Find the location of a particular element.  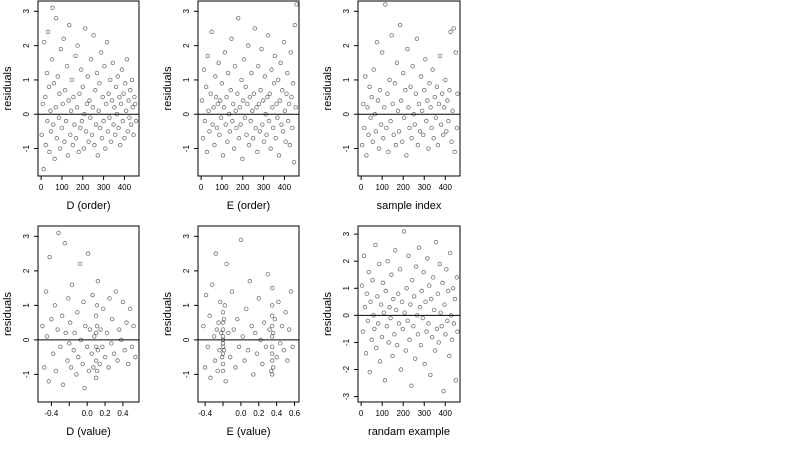

y-tick-label: 1 is located at coordinates (186, 305).